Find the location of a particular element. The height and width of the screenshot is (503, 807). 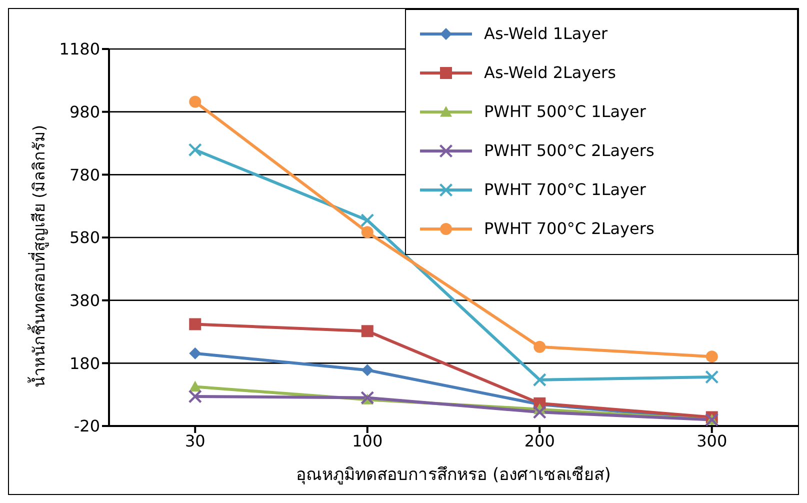

legend-label: PWHT 500°C 1Layer is located at coordinates (565, 111).